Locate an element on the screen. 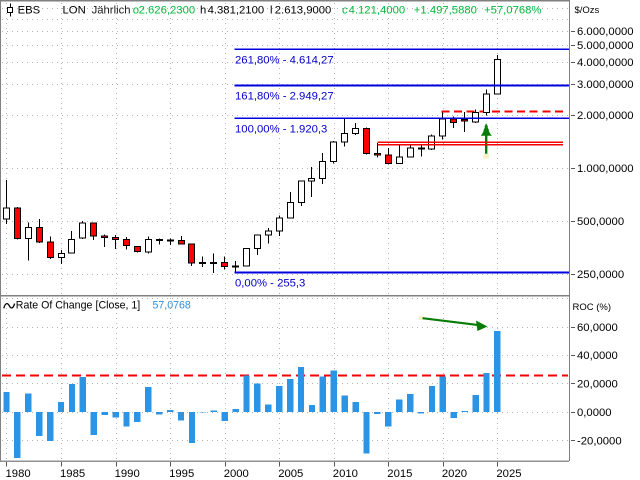  svg-text: +1.497,5880 is located at coordinates (445, 10).